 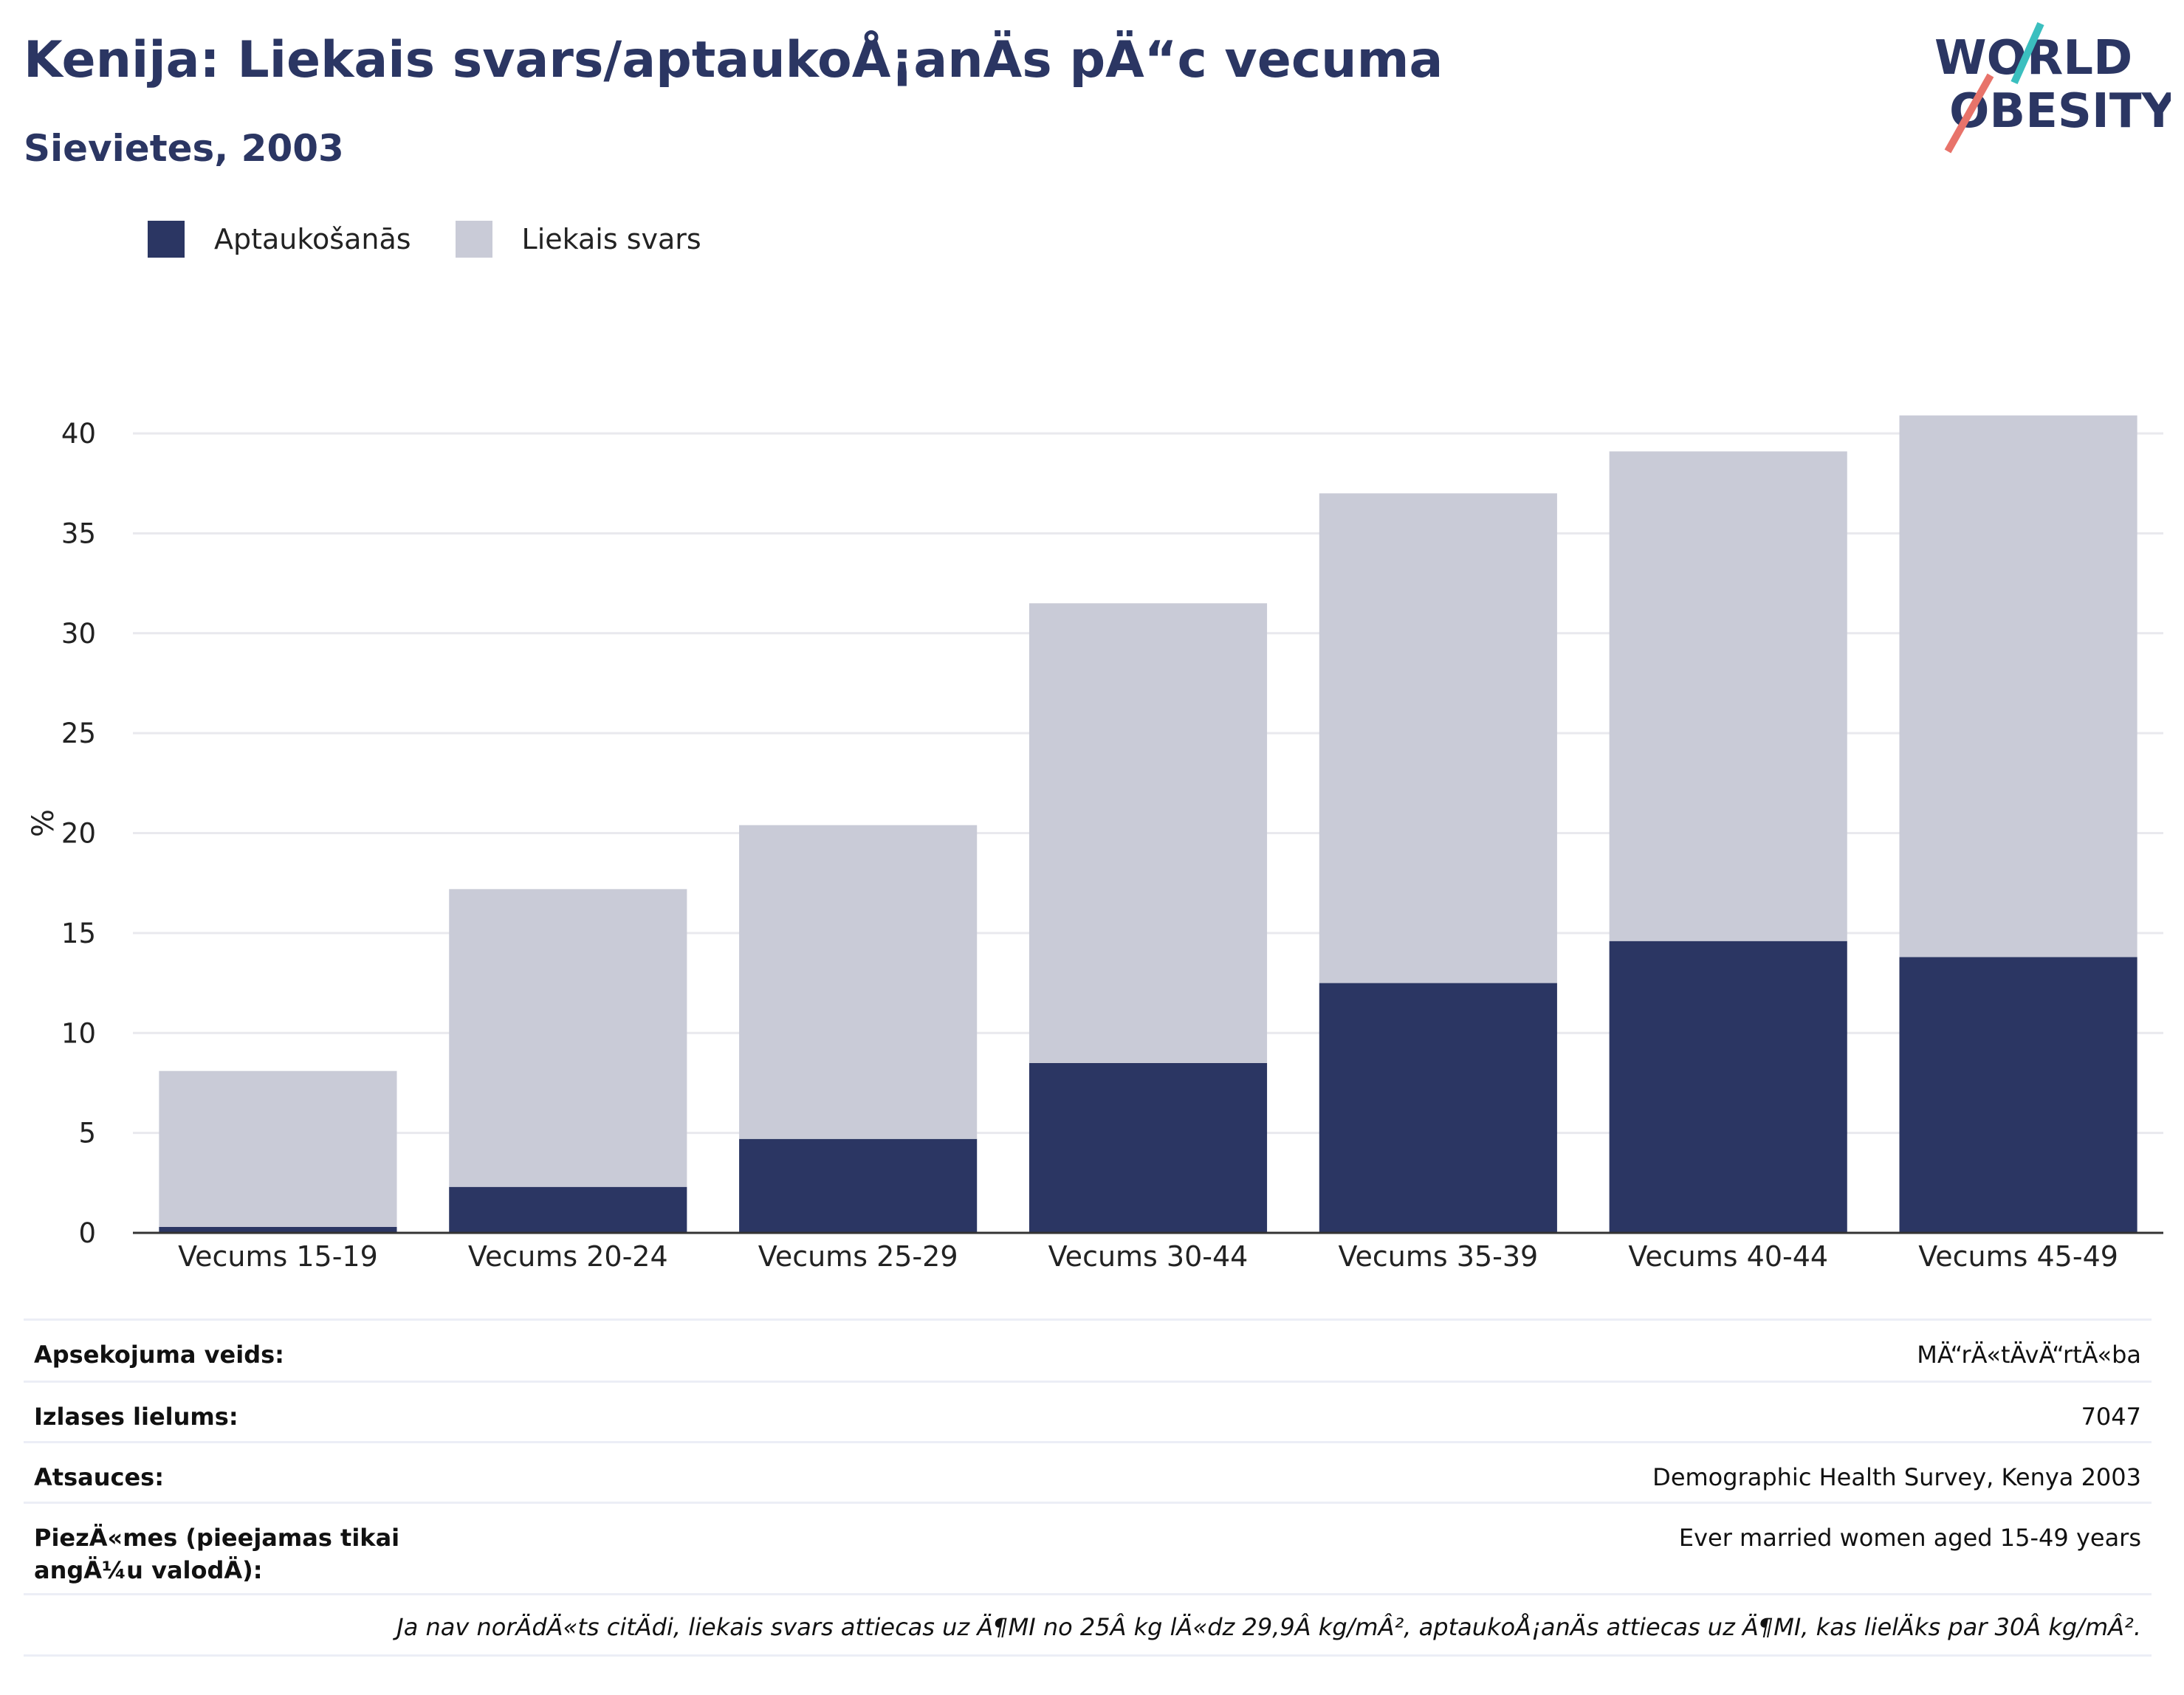 I want to click on y-tick-label: 5, so click(x=87, y=1133).